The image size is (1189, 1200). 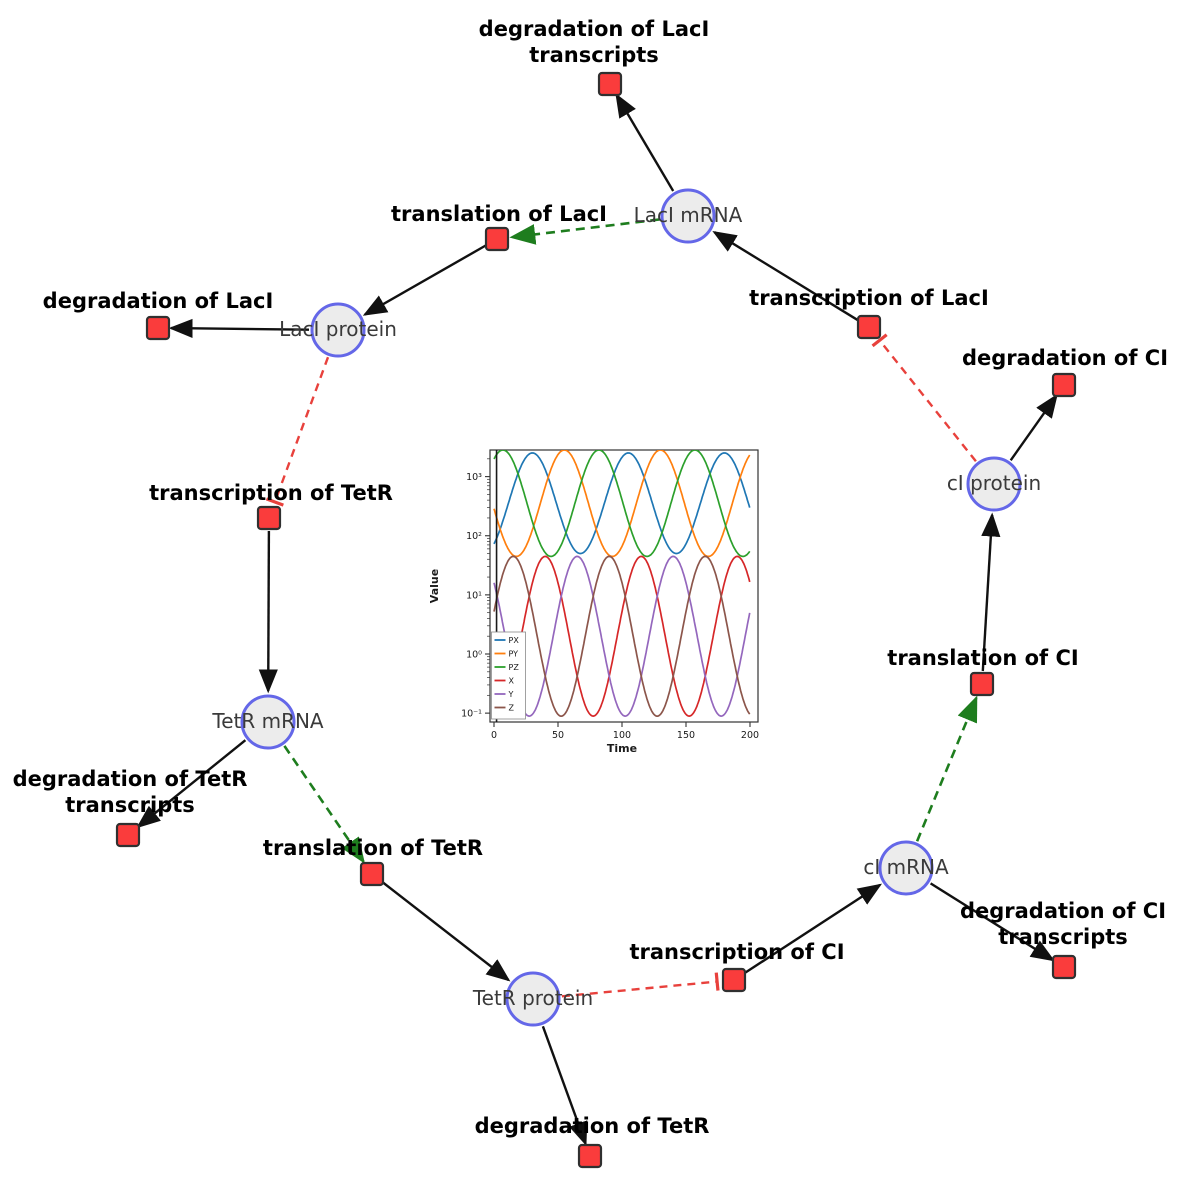 I want to click on edge-consumption-tetr_mrna-to-deg_tetr_tx, so click(x=191, y=784).